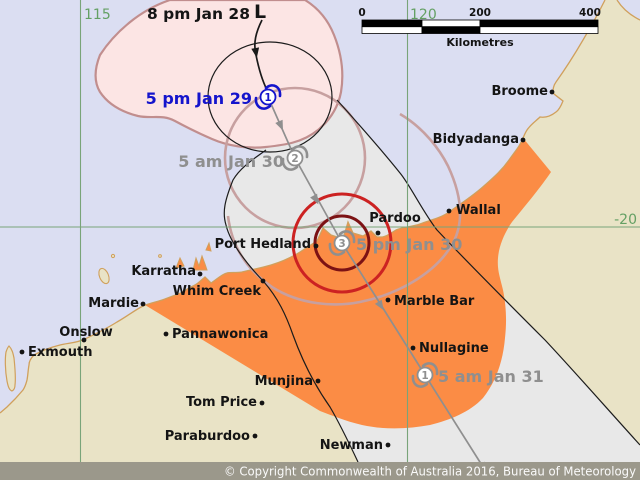 The image size is (640, 480). What do you see at coordinates (454, 348) in the screenshot?
I see `town-label: Nullagine` at bounding box center [454, 348].